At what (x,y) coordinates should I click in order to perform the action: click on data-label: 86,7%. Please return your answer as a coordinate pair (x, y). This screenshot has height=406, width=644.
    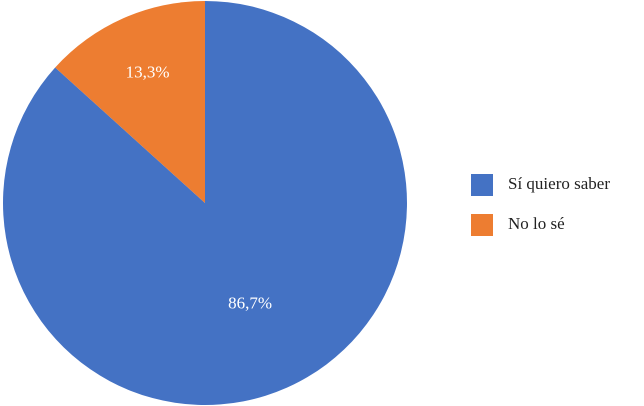
    Looking at the image, I should click on (250, 302).